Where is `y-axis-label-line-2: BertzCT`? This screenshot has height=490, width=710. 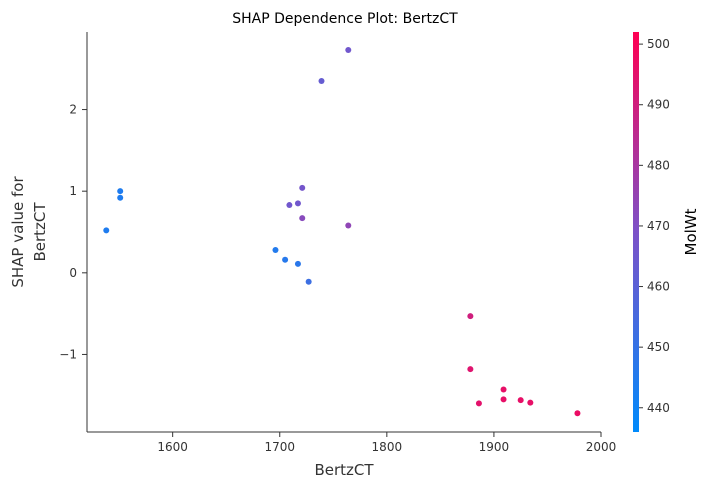 y-axis-label-line-2: BertzCT is located at coordinates (40, 232).